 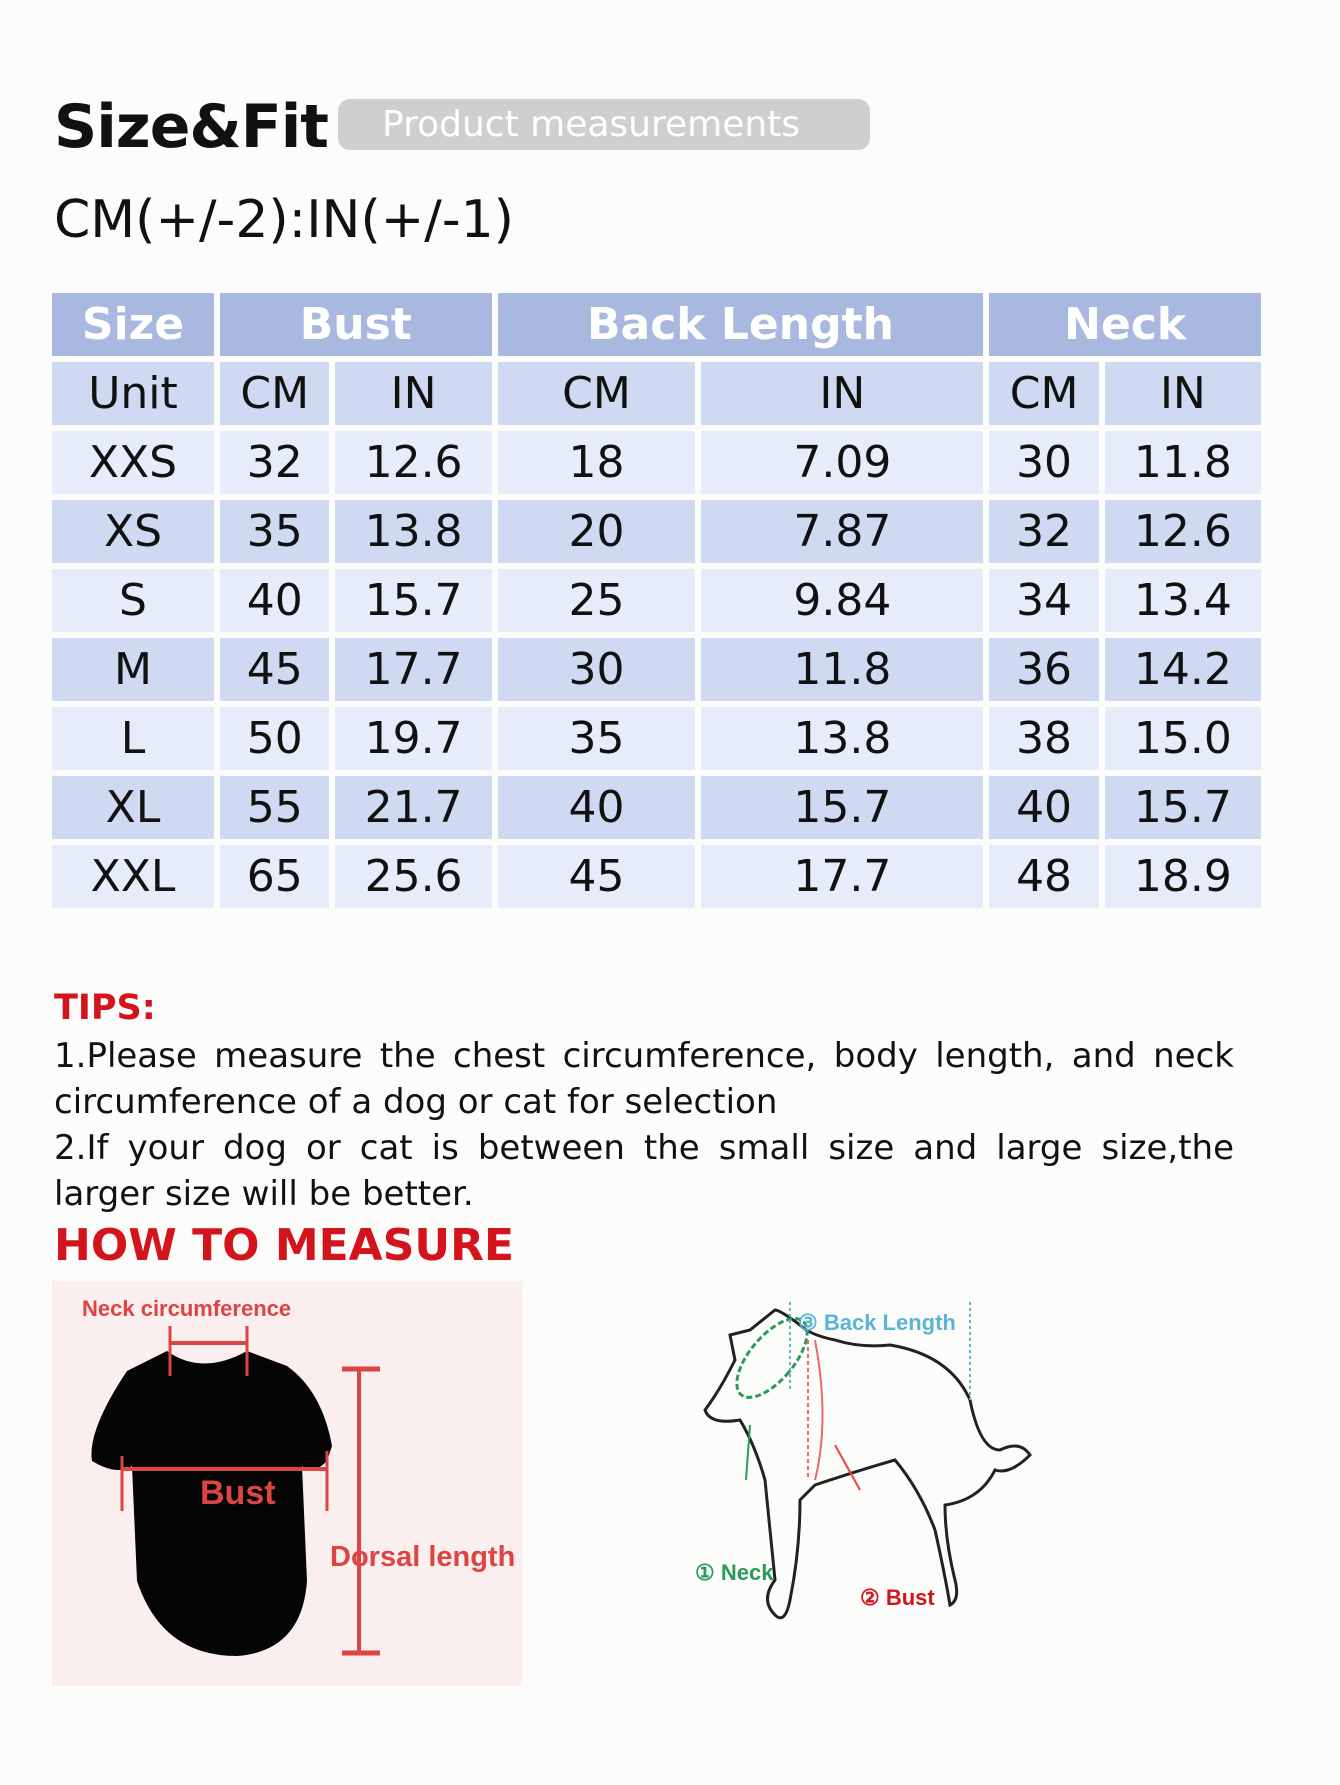 What do you see at coordinates (133, 600) in the screenshot?
I see `size-cell: S` at bounding box center [133, 600].